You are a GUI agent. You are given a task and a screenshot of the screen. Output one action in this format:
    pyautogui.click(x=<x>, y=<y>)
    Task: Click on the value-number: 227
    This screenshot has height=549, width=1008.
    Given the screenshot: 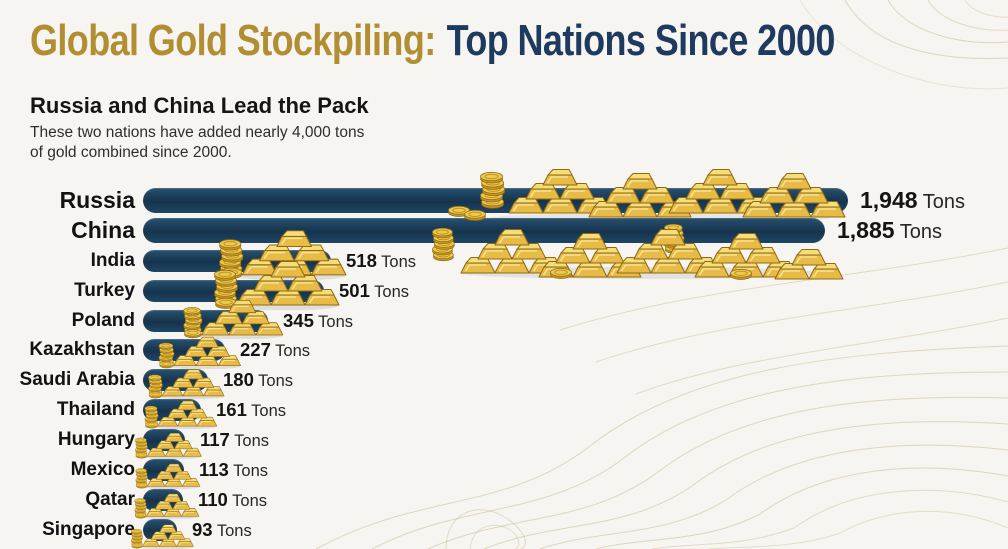 What is the action you would take?
    pyautogui.click(x=255, y=350)
    